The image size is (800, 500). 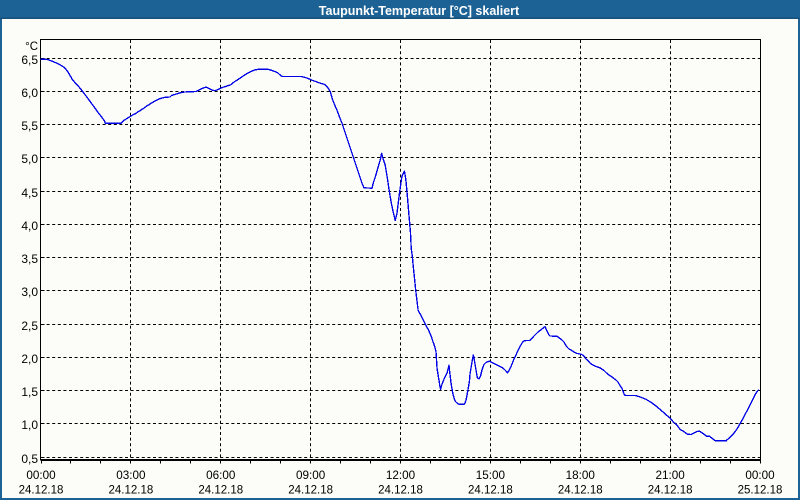 What do you see at coordinates (311, 475) in the screenshot?
I see `svg-text: 09:00` at bounding box center [311, 475].